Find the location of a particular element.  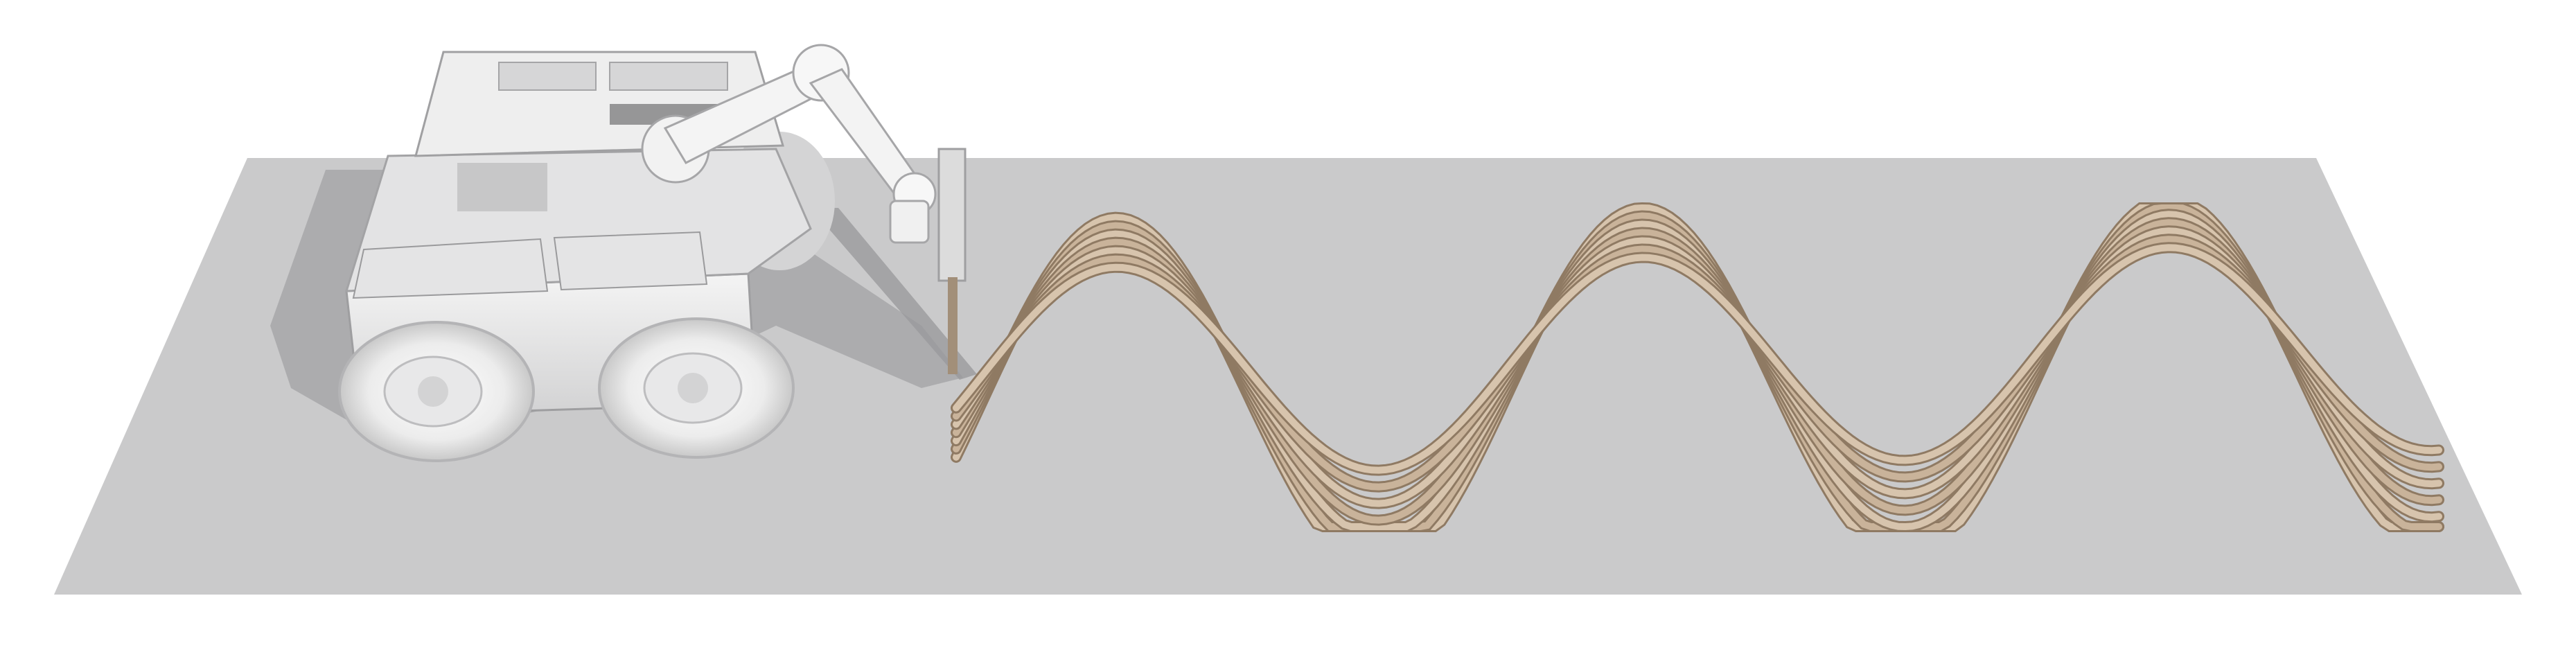

robotic-arm is located at coordinates (804, 209).